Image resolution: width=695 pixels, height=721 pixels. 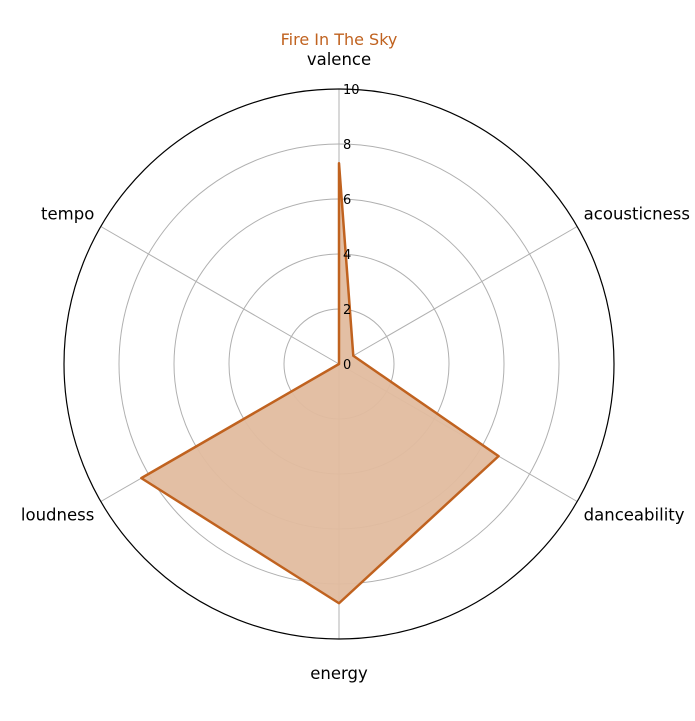 I want to click on radial-tick-labels: 0 2 4 6 8 10, so click(x=351, y=228).